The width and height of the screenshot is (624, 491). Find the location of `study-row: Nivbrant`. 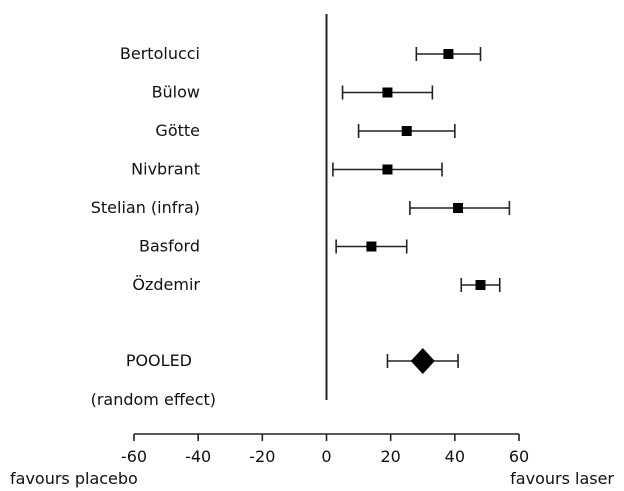

study-row: Nivbrant is located at coordinates (287, 169).